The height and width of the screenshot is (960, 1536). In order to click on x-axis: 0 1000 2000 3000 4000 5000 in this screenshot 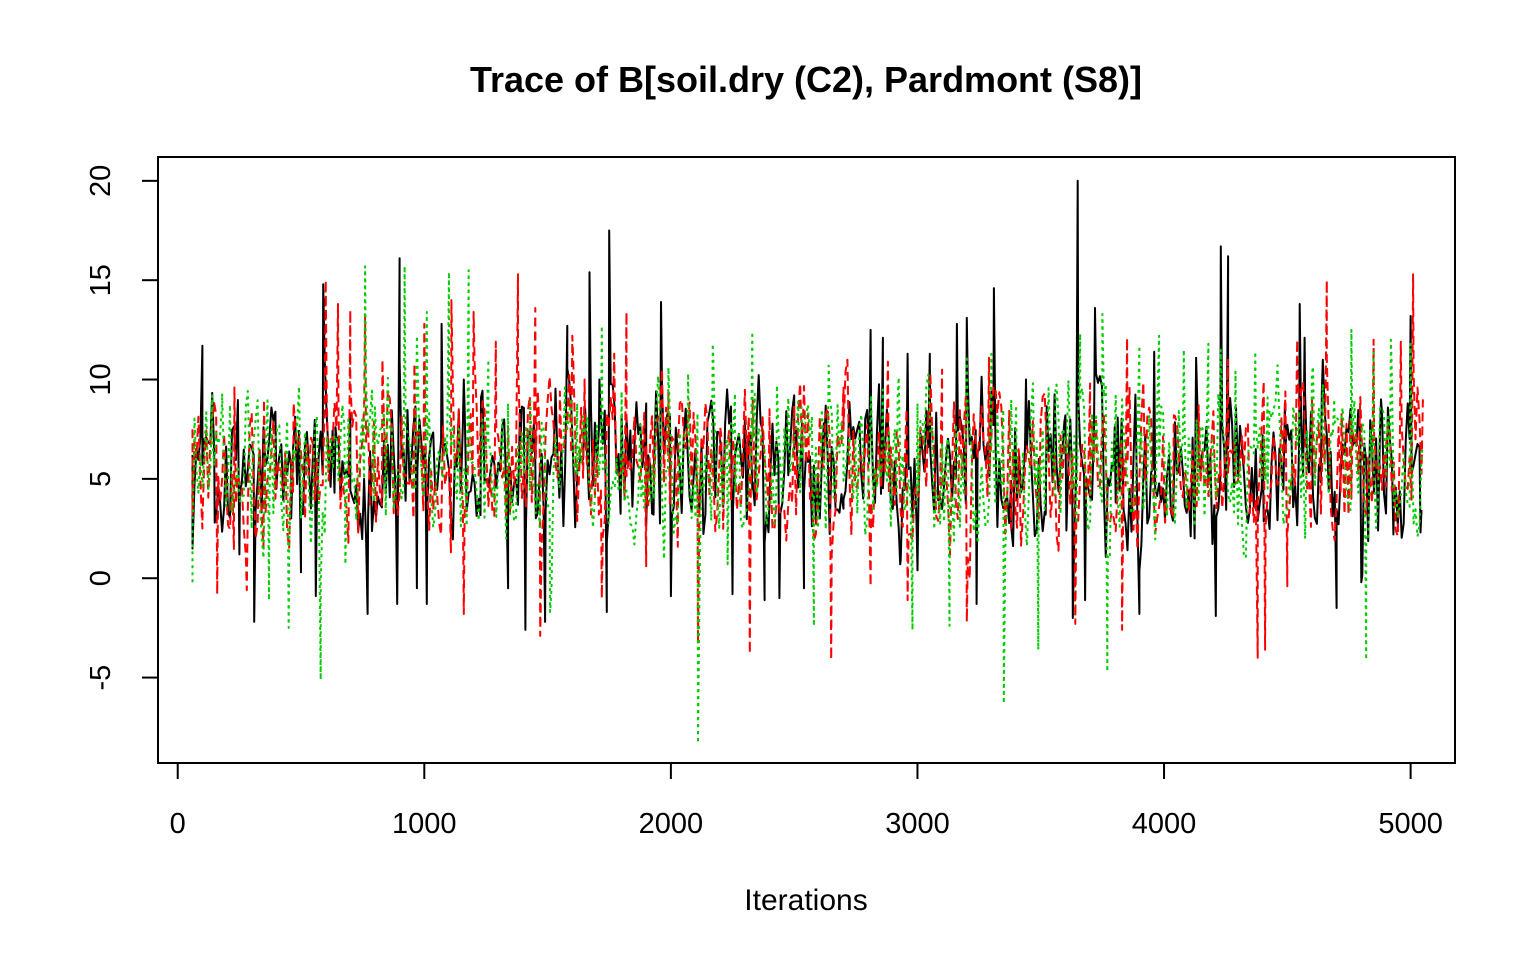, I will do `click(806, 801)`.